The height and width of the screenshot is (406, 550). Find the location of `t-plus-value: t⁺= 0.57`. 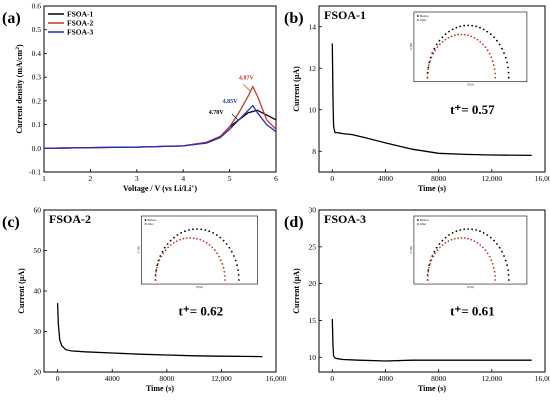

t-plus-value: t⁺= 0.57 is located at coordinates (472, 109).